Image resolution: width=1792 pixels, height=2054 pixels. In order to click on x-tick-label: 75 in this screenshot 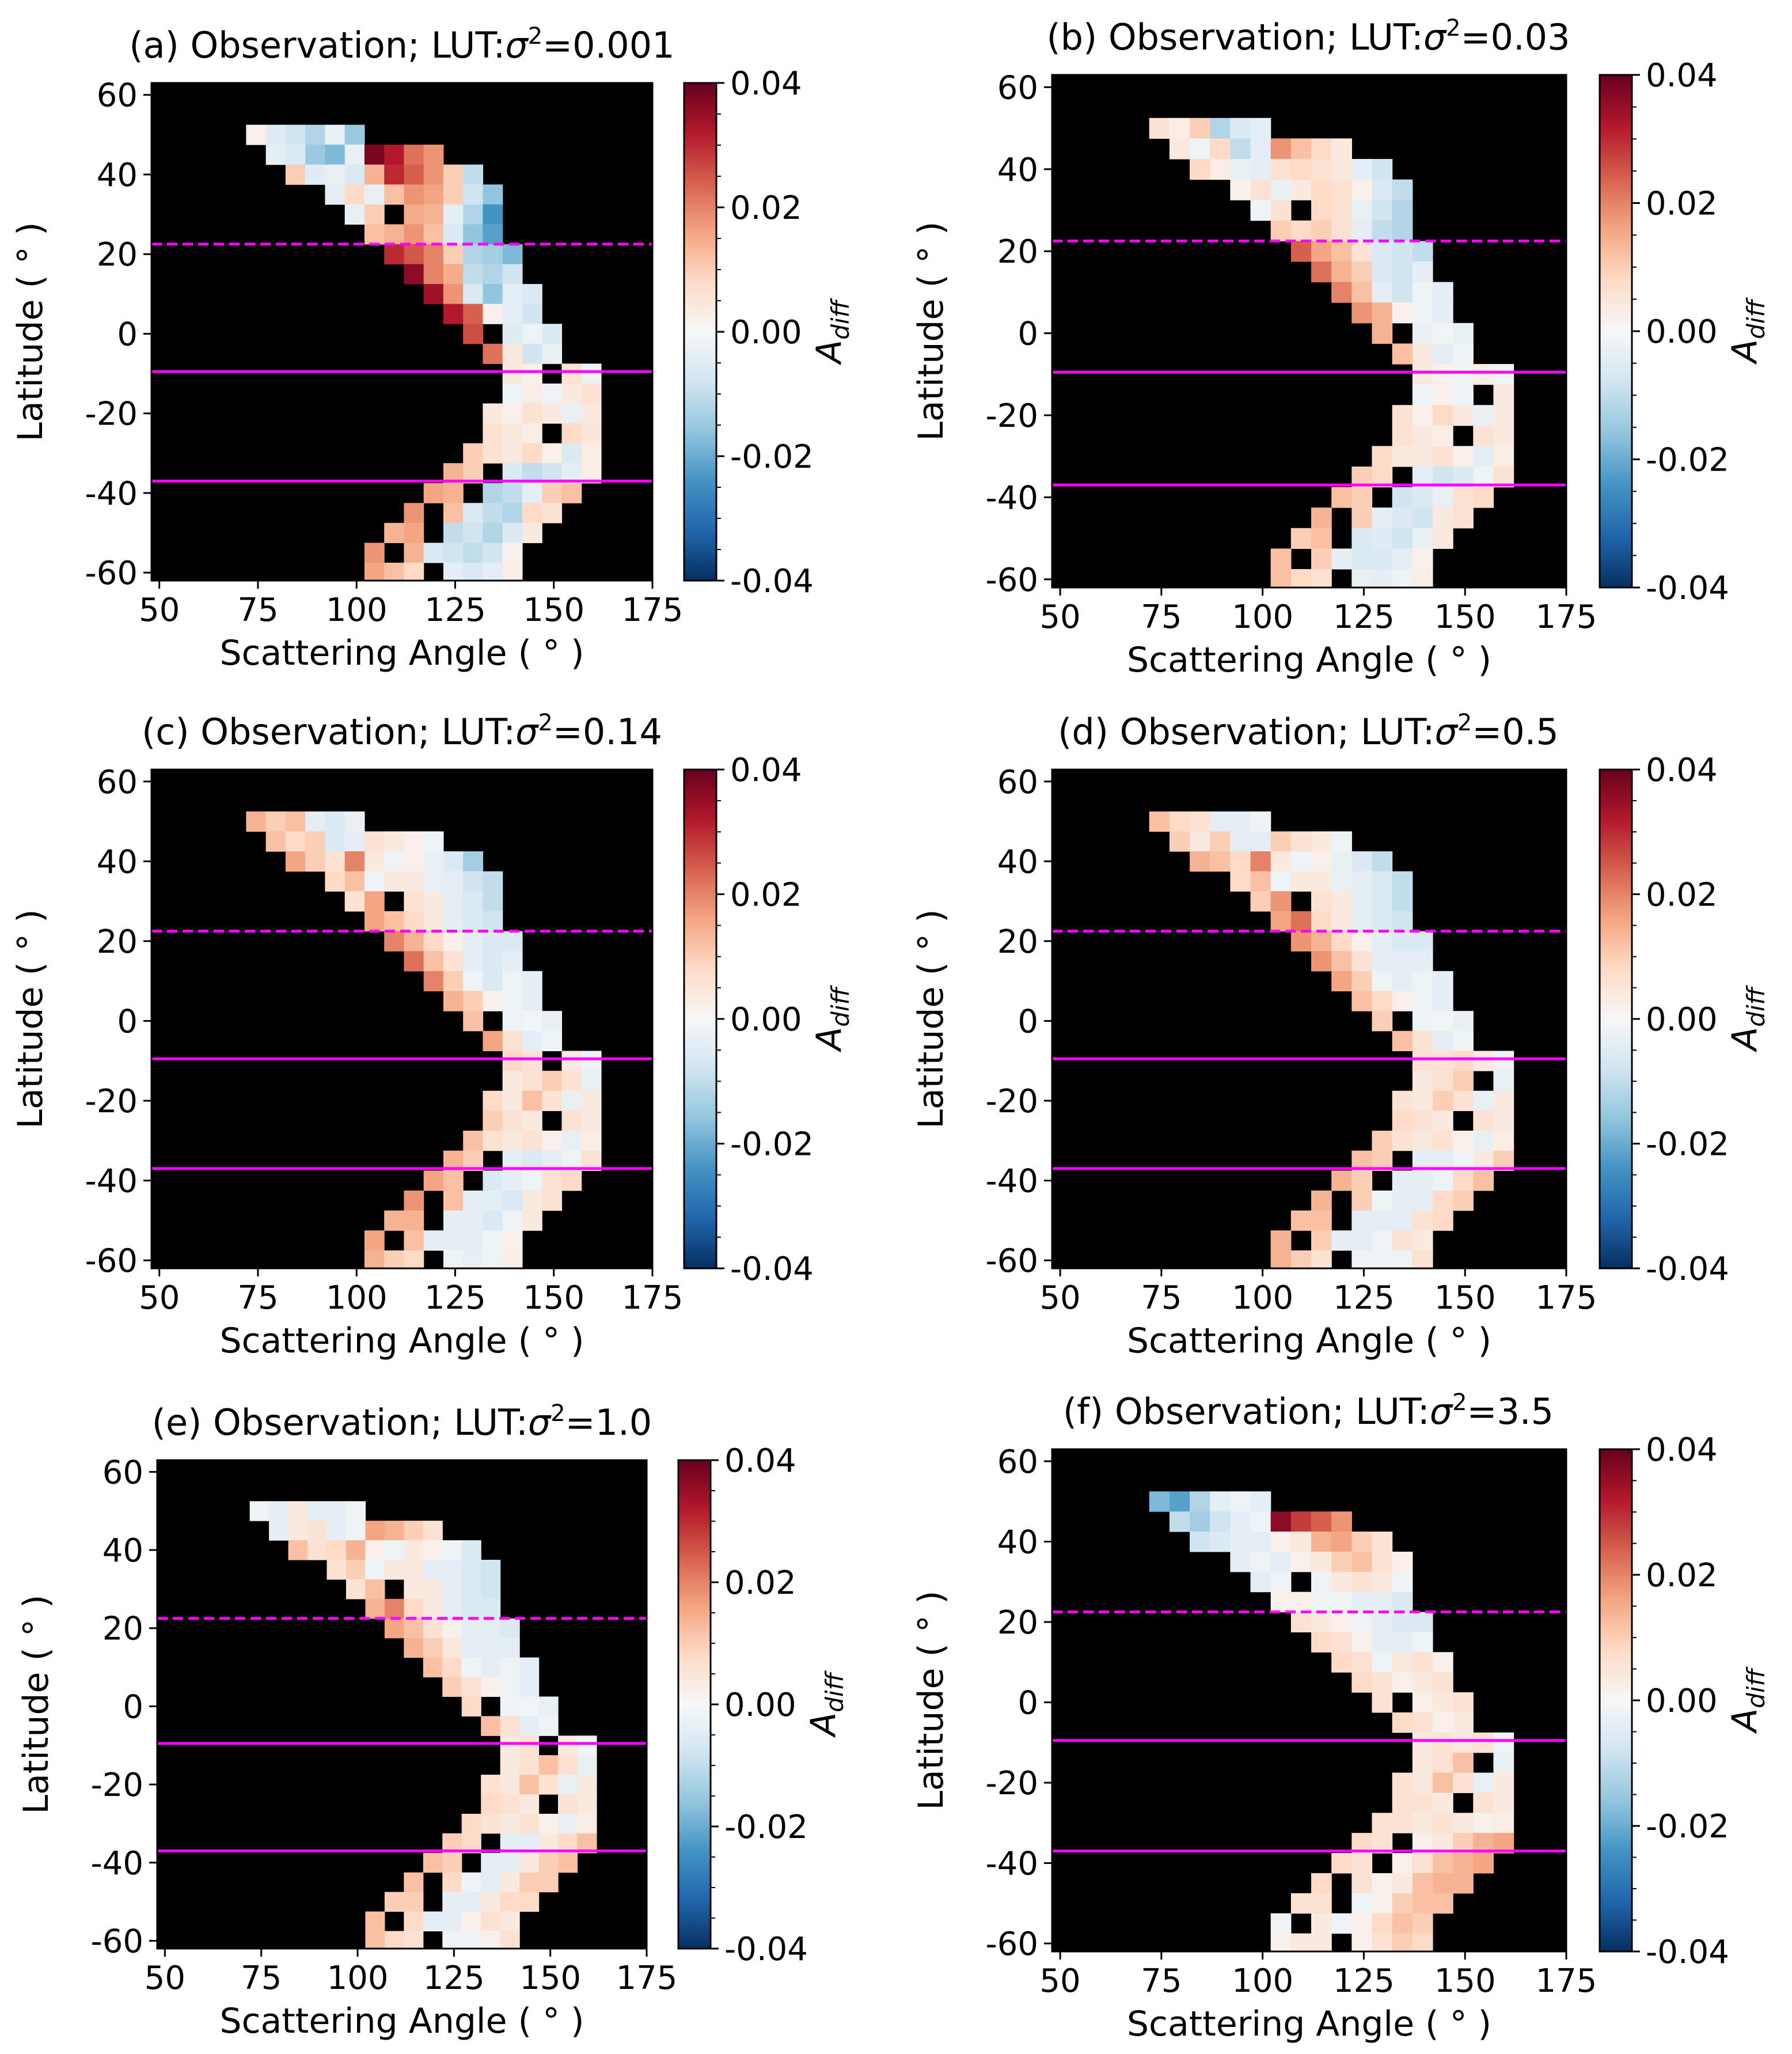, I will do `click(1161, 1298)`.